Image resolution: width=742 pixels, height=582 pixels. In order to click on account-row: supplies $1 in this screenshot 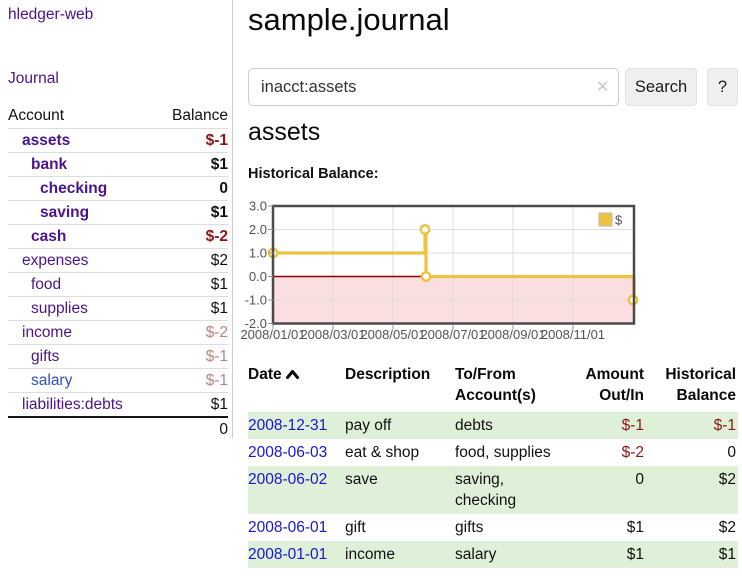, I will do `click(118, 308)`.